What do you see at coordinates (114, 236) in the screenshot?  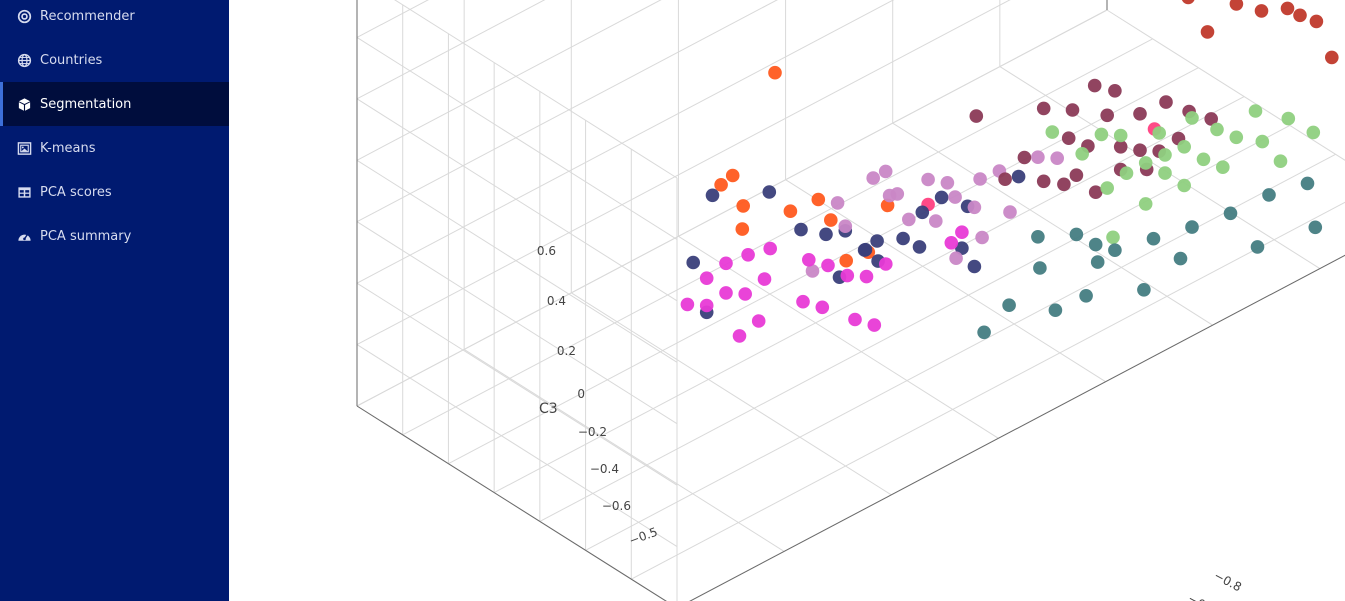 I see `nav-item-pca-summary: PCA summary` at bounding box center [114, 236].